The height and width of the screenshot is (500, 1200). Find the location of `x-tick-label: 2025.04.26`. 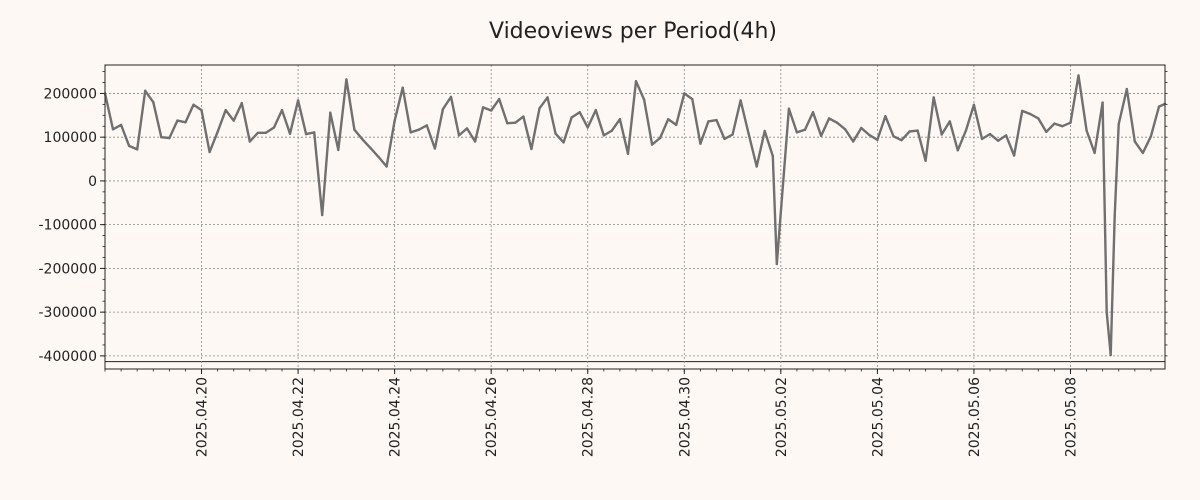

x-tick-label: 2025.04.26 is located at coordinates (492, 417).